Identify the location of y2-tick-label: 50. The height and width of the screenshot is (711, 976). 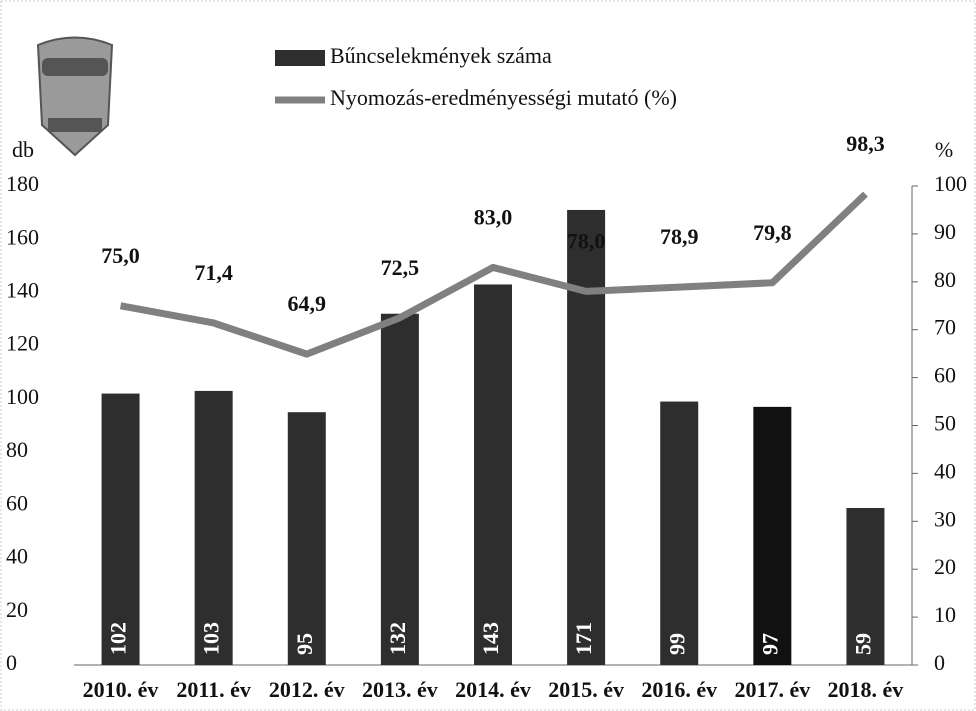
(945, 423).